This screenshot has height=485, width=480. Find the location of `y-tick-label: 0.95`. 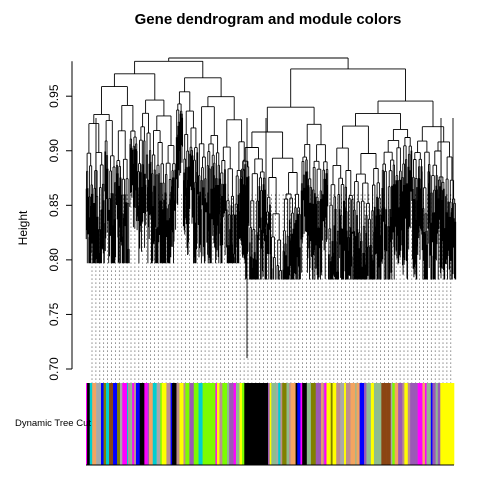

y-tick-label: 0.95 is located at coordinates (54, 96).